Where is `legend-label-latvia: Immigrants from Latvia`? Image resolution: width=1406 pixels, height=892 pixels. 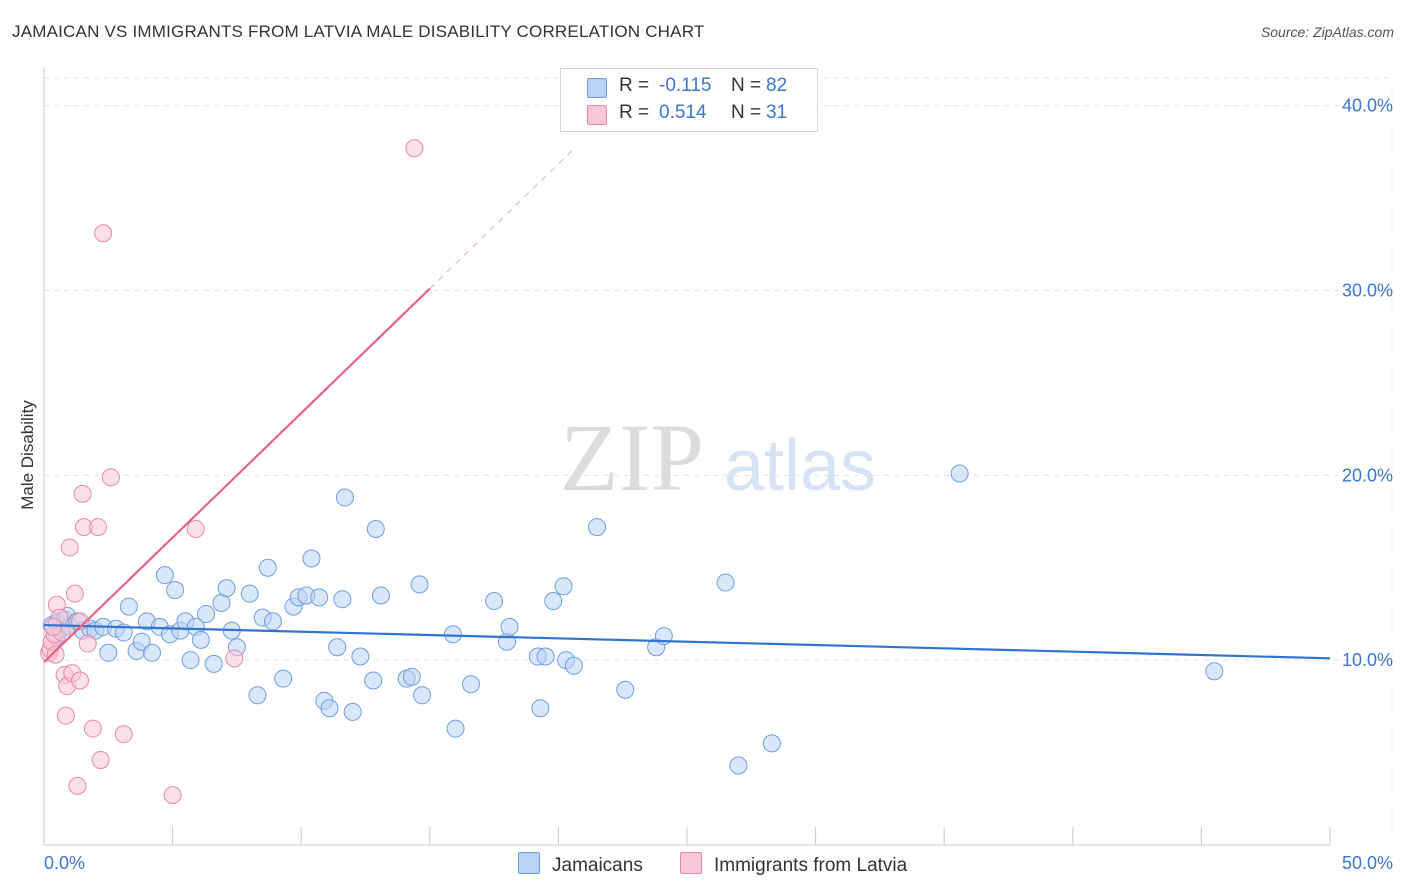 legend-label-latvia: Immigrants from Latvia is located at coordinates (811, 865).